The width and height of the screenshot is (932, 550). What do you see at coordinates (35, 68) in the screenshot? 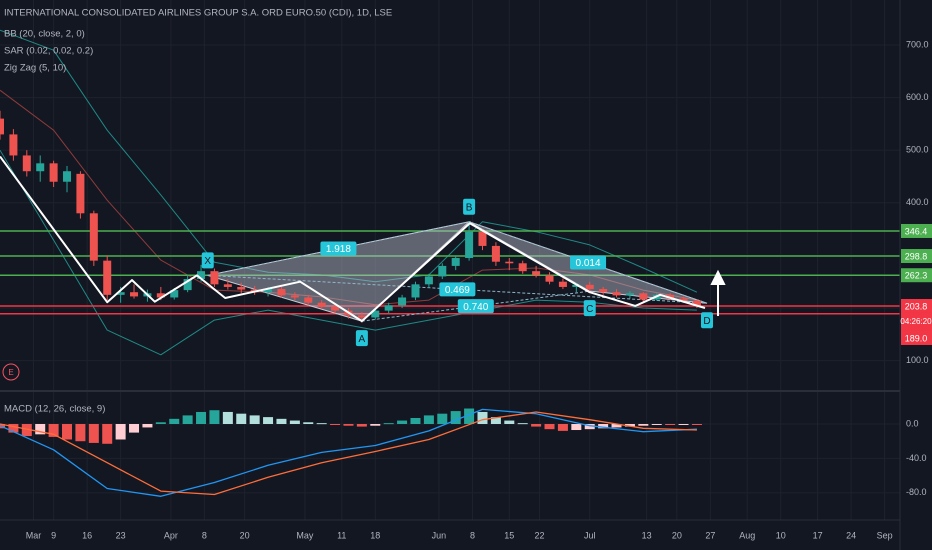
I see `indicator-label: Zig Zag (5, 10)` at bounding box center [35, 68].